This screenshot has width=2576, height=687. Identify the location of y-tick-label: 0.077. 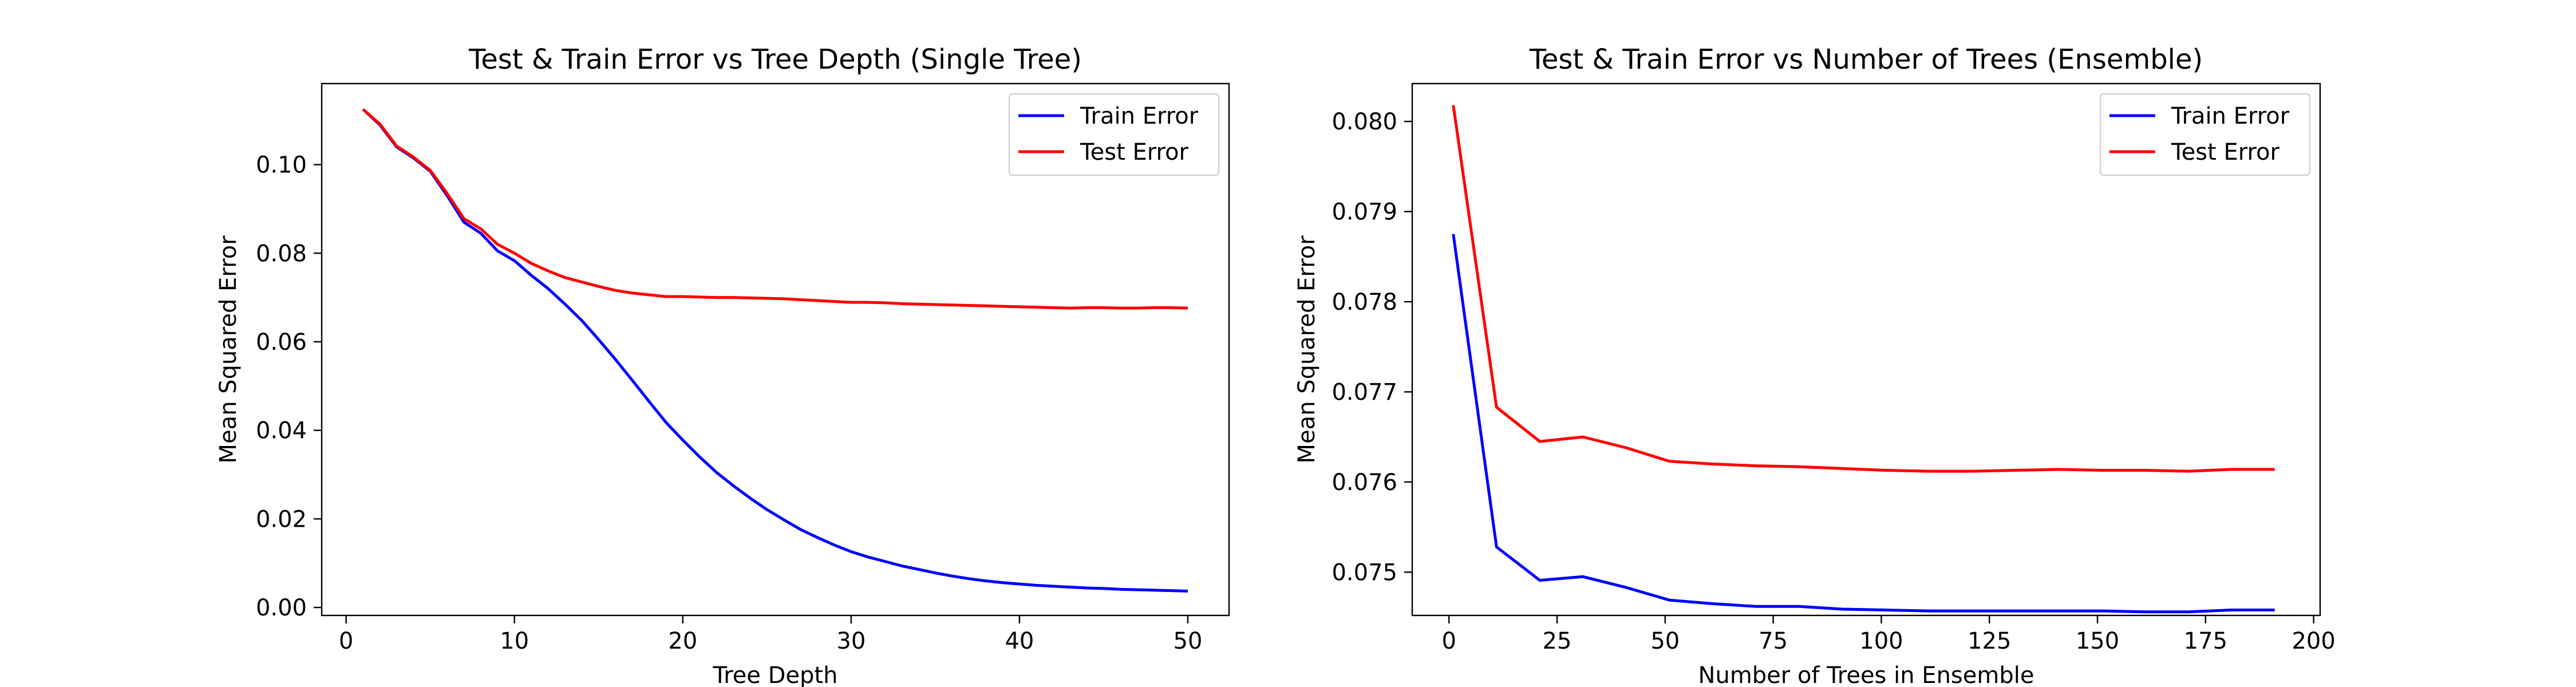
(1364, 393).